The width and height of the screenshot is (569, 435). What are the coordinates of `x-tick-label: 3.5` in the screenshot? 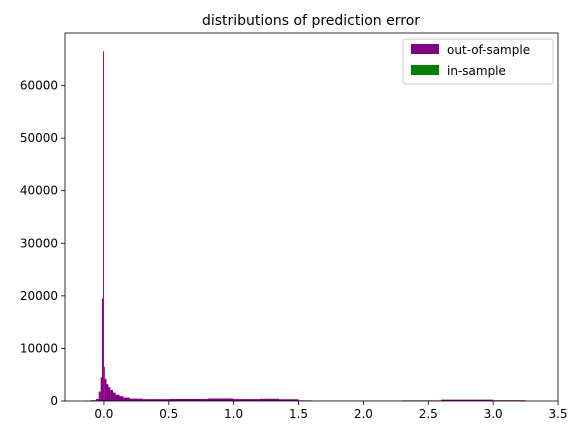 It's located at (557, 414).